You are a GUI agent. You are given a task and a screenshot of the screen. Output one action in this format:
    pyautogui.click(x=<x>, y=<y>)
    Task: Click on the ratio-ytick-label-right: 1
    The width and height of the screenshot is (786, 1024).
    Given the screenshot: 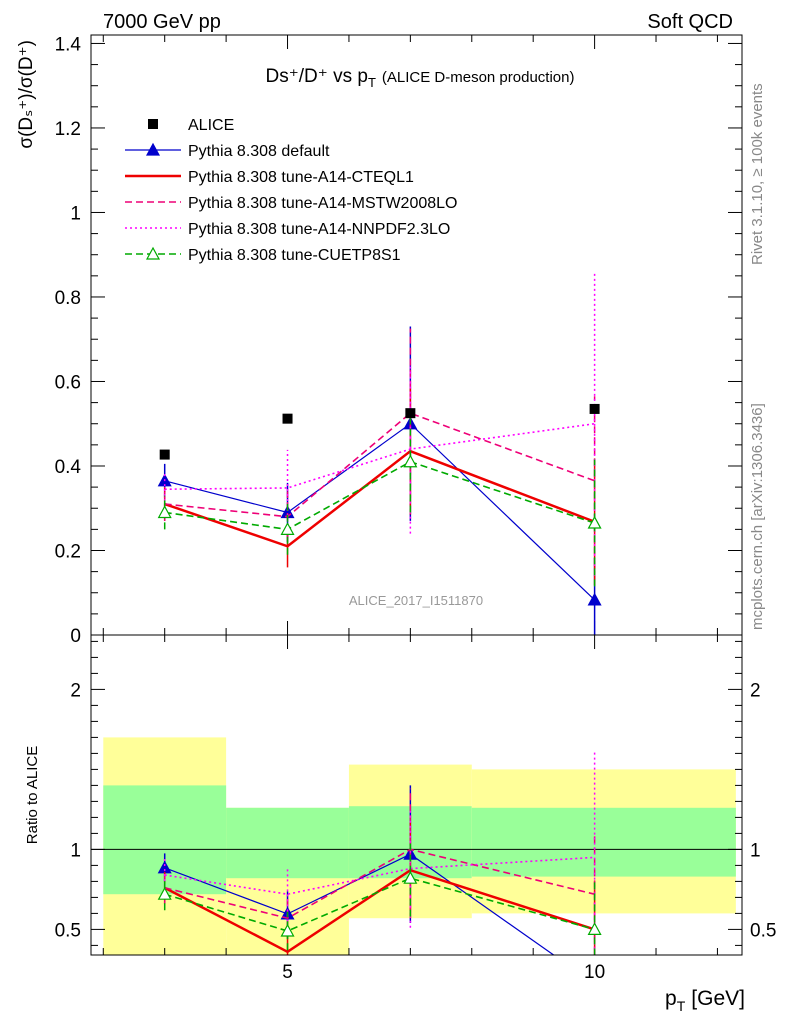 What is the action you would take?
    pyautogui.click(x=755, y=850)
    